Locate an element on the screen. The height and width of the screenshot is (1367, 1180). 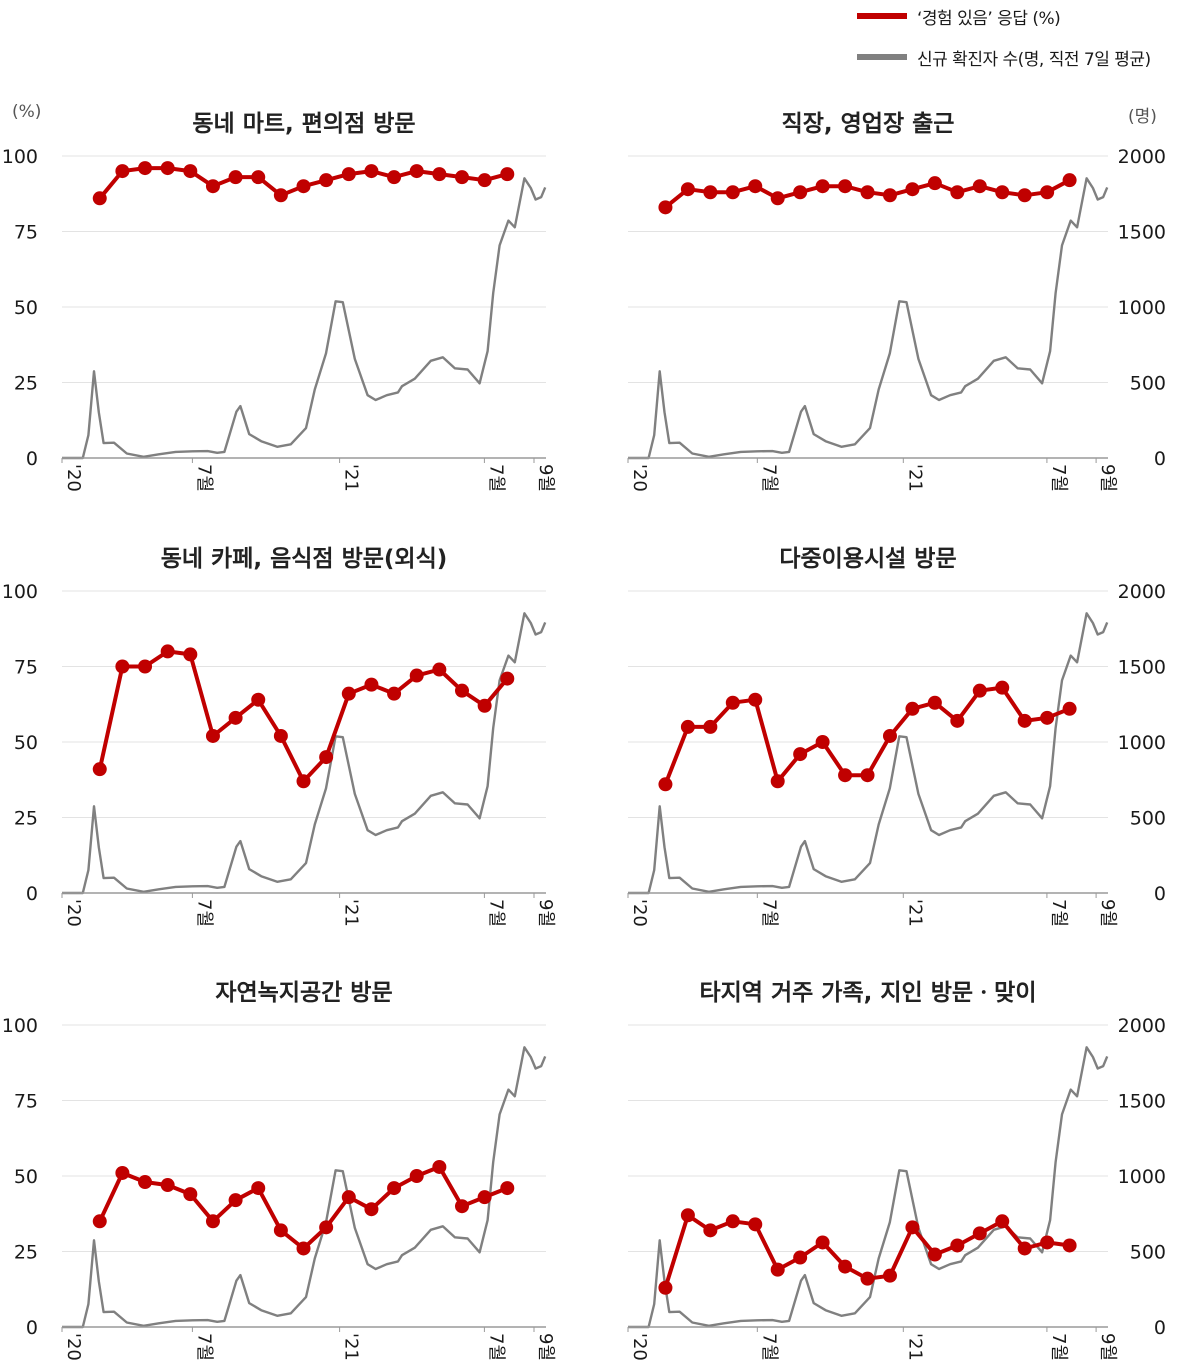
legend: ‘경험 있음’ 응답 (%) 신규 확진자 수(명, 직전 7일 평균) is located at coordinates (1017, 35).